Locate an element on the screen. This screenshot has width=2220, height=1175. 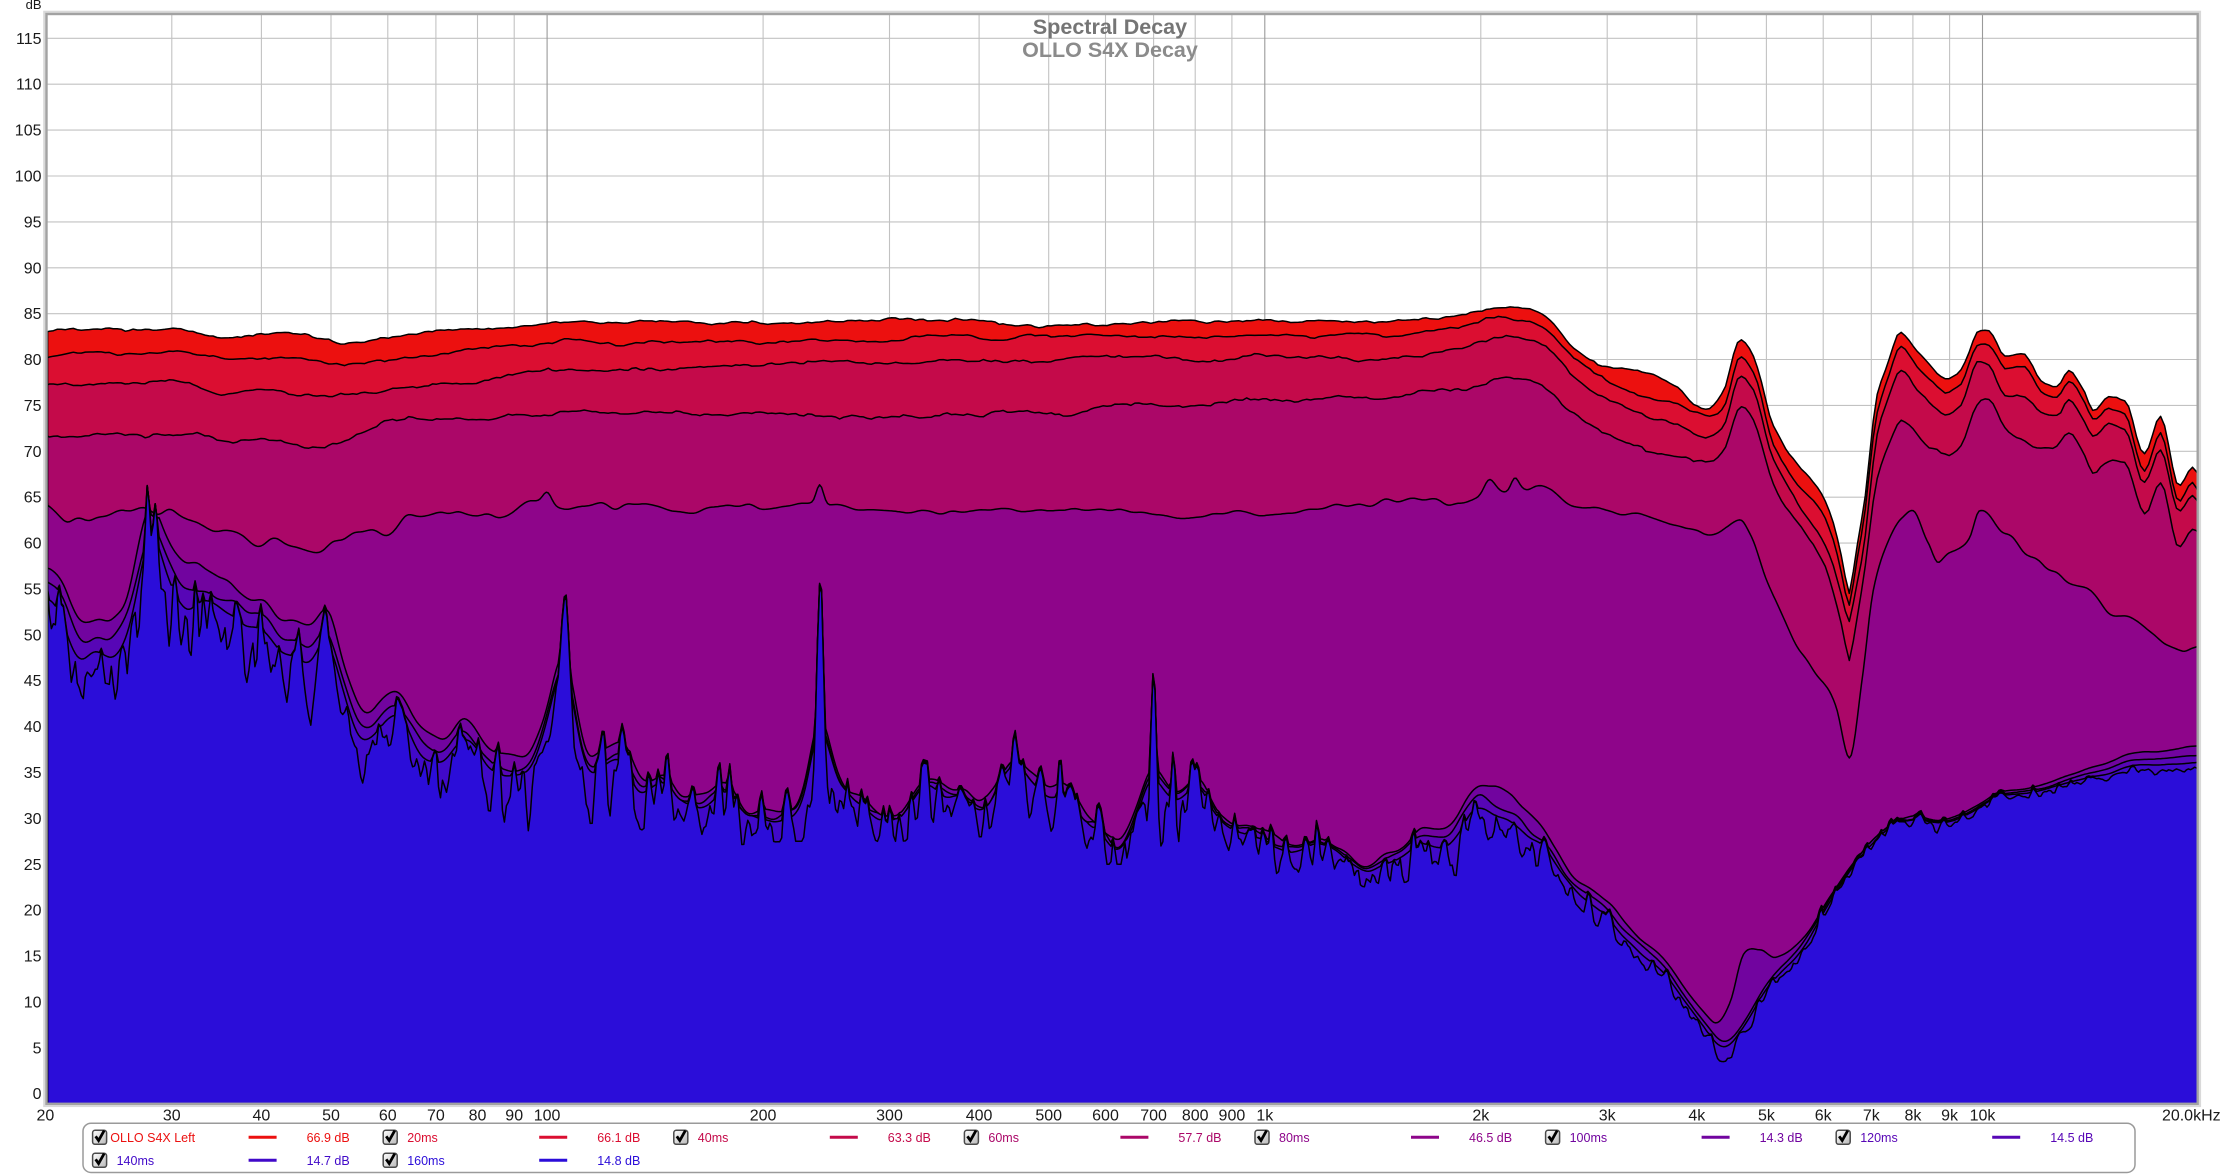
svg-text: 120ms is located at coordinates (1879, 1138).